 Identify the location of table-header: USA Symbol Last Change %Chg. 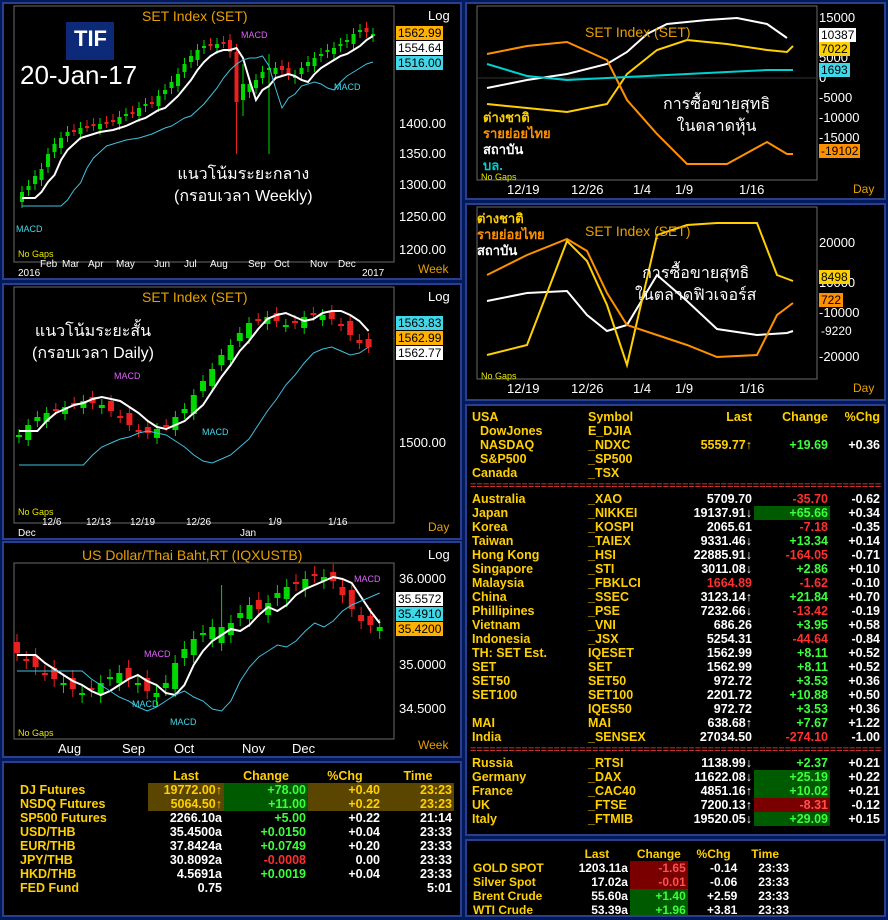
(676, 417).